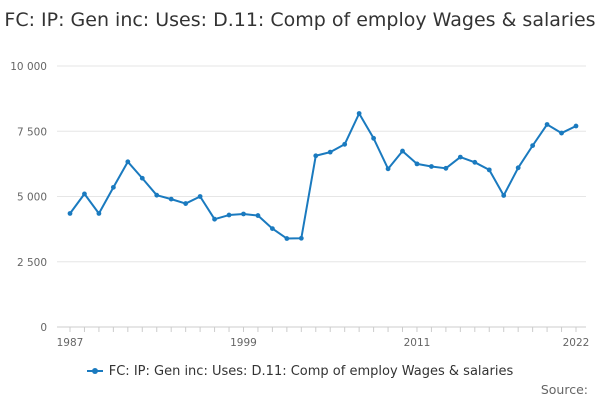  I want to click on y-tick-label: 7 500, so click(32, 132).